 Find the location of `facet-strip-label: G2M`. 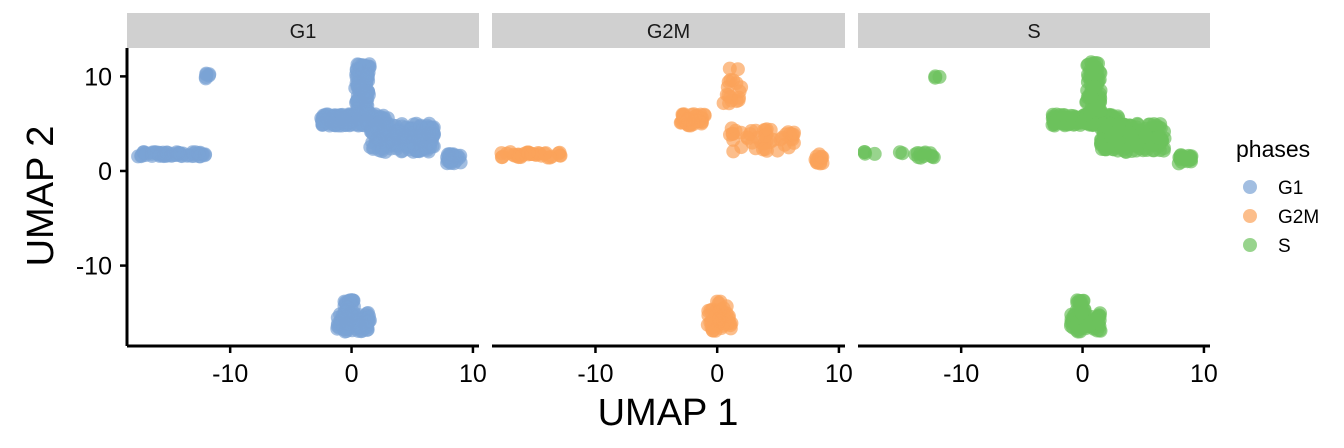

facet-strip-label: G2M is located at coordinates (668, 32).